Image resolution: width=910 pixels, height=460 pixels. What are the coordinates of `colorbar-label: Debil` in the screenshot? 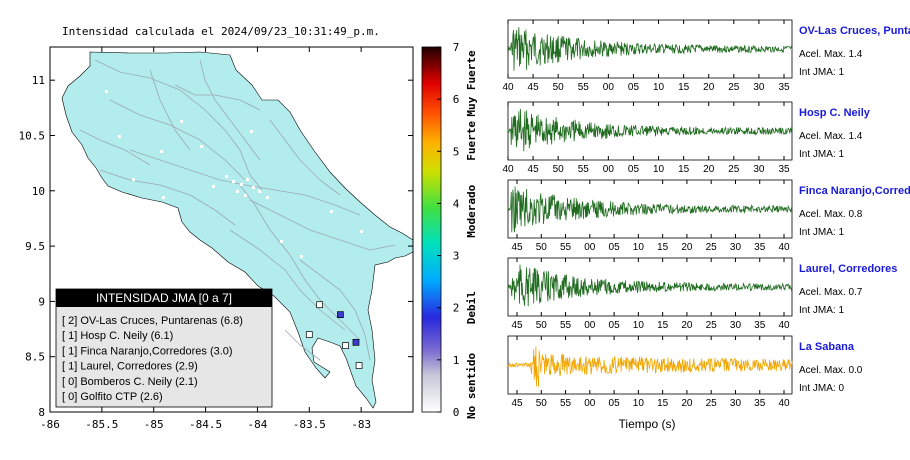 It's located at (471, 307).